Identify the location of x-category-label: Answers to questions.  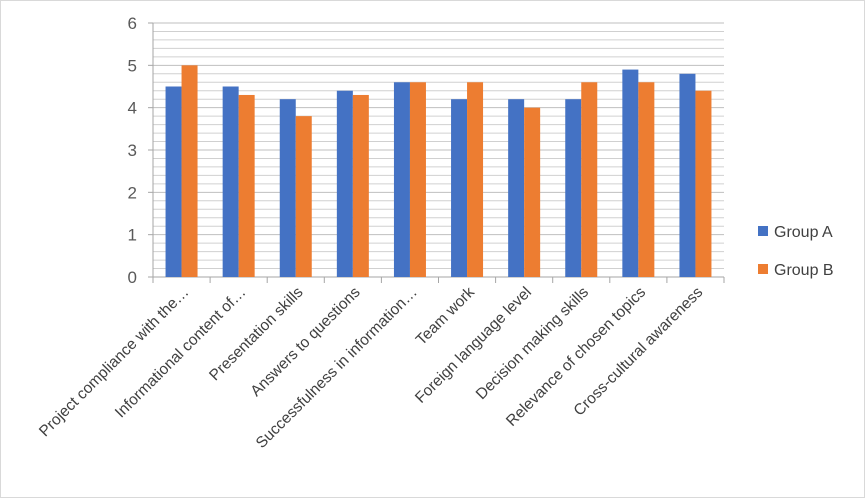
(305, 342).